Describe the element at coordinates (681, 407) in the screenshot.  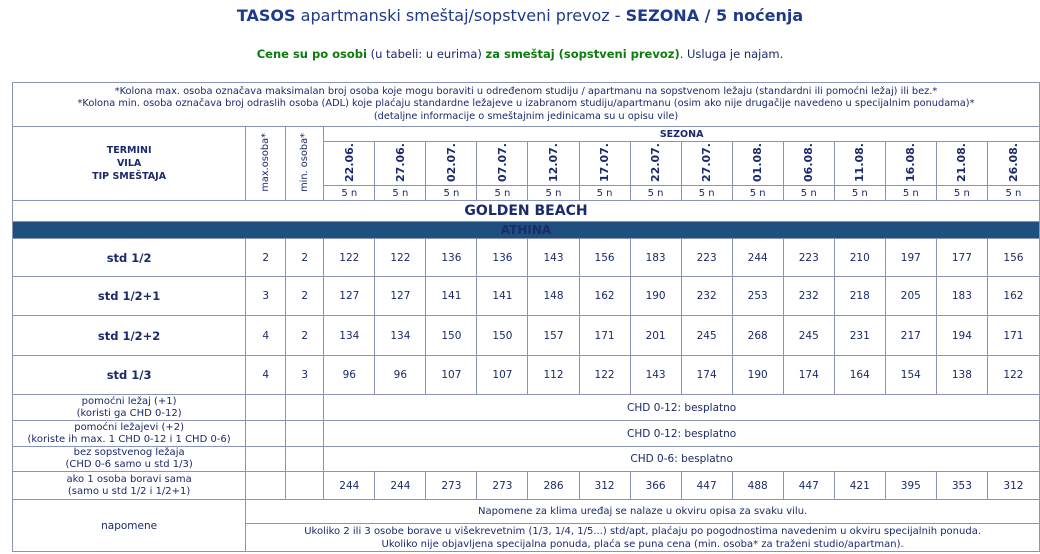
I see `extra-value: CHD 0-12: besplatno` at that location.